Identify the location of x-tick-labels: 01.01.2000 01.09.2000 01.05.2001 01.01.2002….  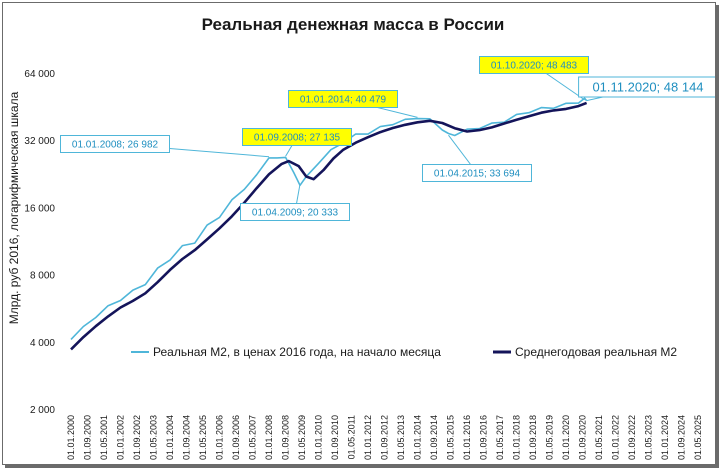
(384, 437).